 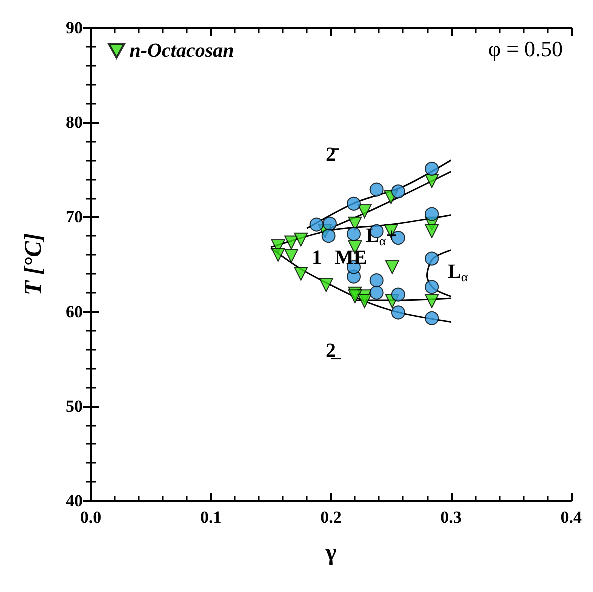 I want to click on y-tick-label: 40, so click(x=74, y=501).